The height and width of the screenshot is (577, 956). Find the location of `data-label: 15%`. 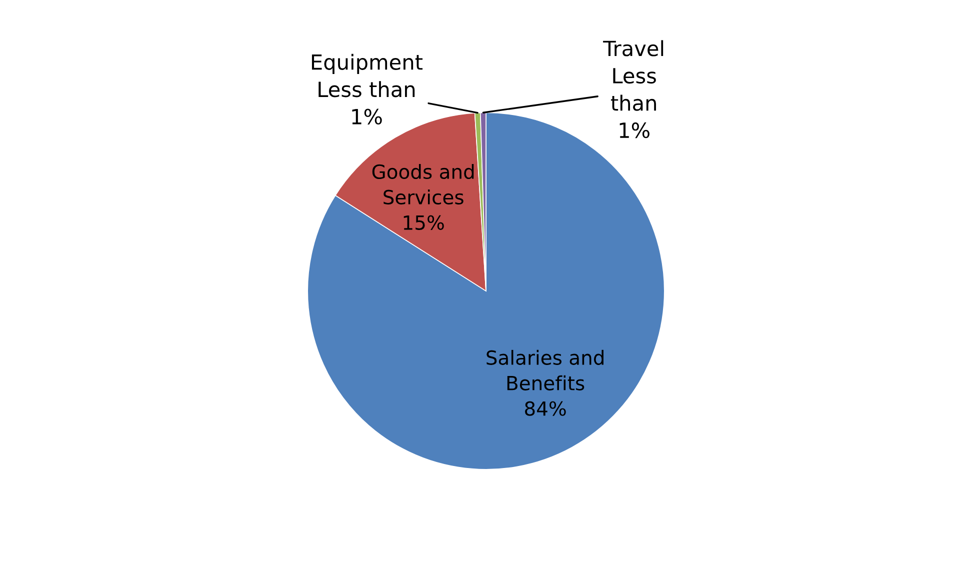

data-label: 15% is located at coordinates (424, 222).